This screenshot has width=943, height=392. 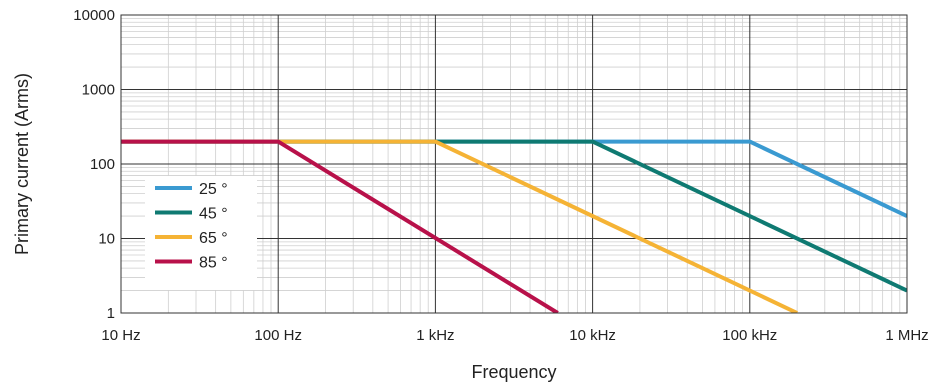 What do you see at coordinates (513, 372) in the screenshot?
I see `x-axis-title: Frequency` at bounding box center [513, 372].